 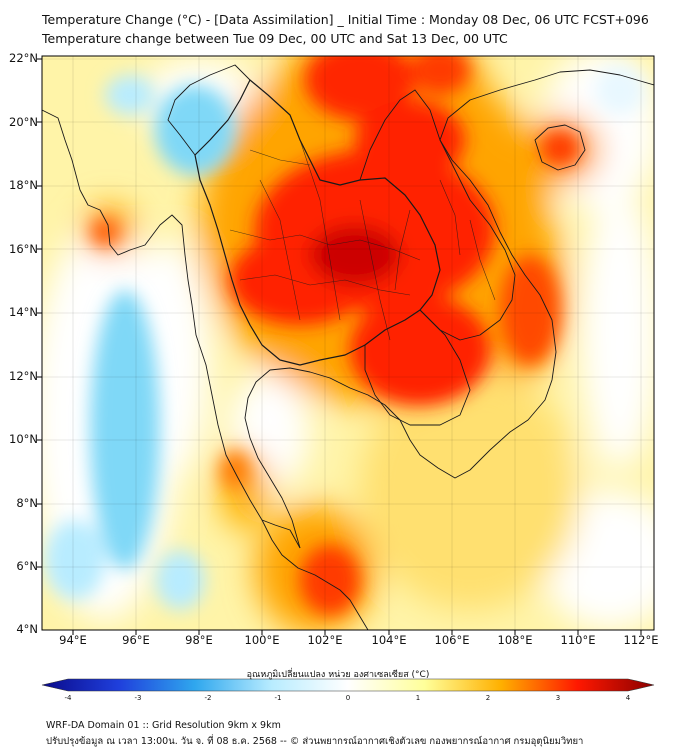 I want to click on border-cambodia, so click(x=417, y=367).